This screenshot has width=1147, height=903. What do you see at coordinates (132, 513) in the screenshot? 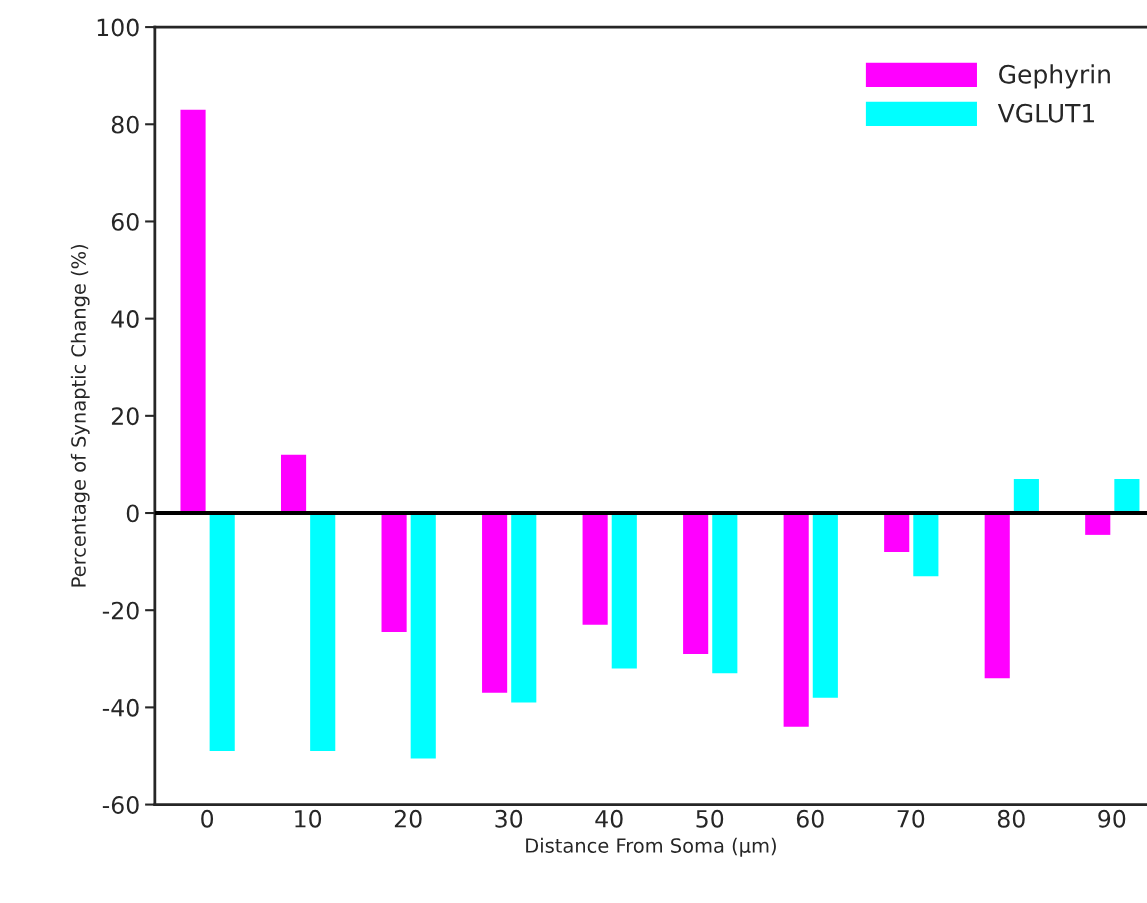
I see `y-tick-label: 0` at bounding box center [132, 513].